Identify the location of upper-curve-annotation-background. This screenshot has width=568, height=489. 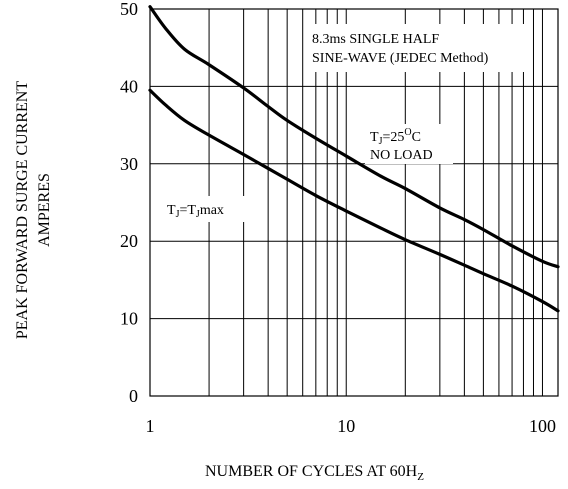
(409, 144).